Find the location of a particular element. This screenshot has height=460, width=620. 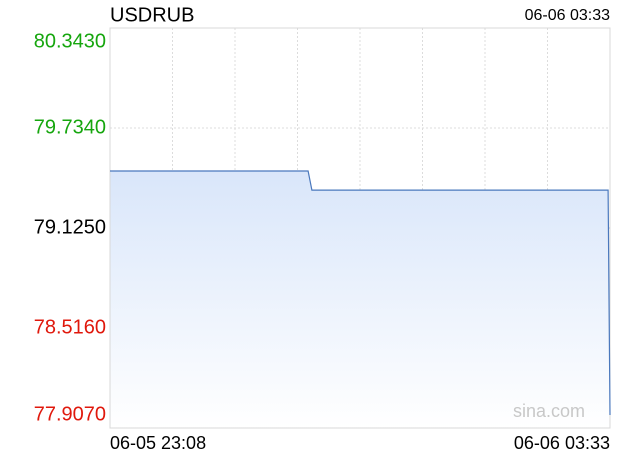

watermark: sina.com is located at coordinates (549, 411).